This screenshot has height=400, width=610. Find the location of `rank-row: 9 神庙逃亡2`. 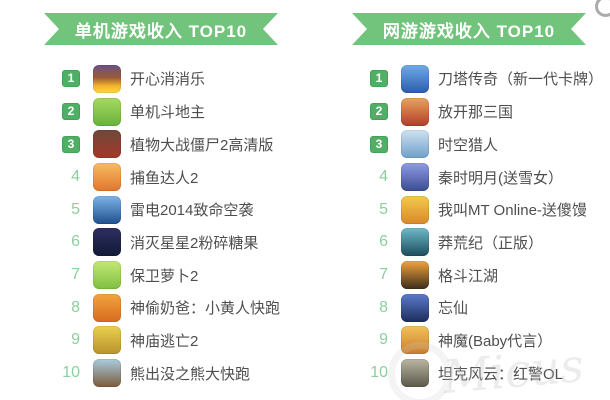

rank-row: 9 神庙逃亡2 is located at coordinates (169, 340).